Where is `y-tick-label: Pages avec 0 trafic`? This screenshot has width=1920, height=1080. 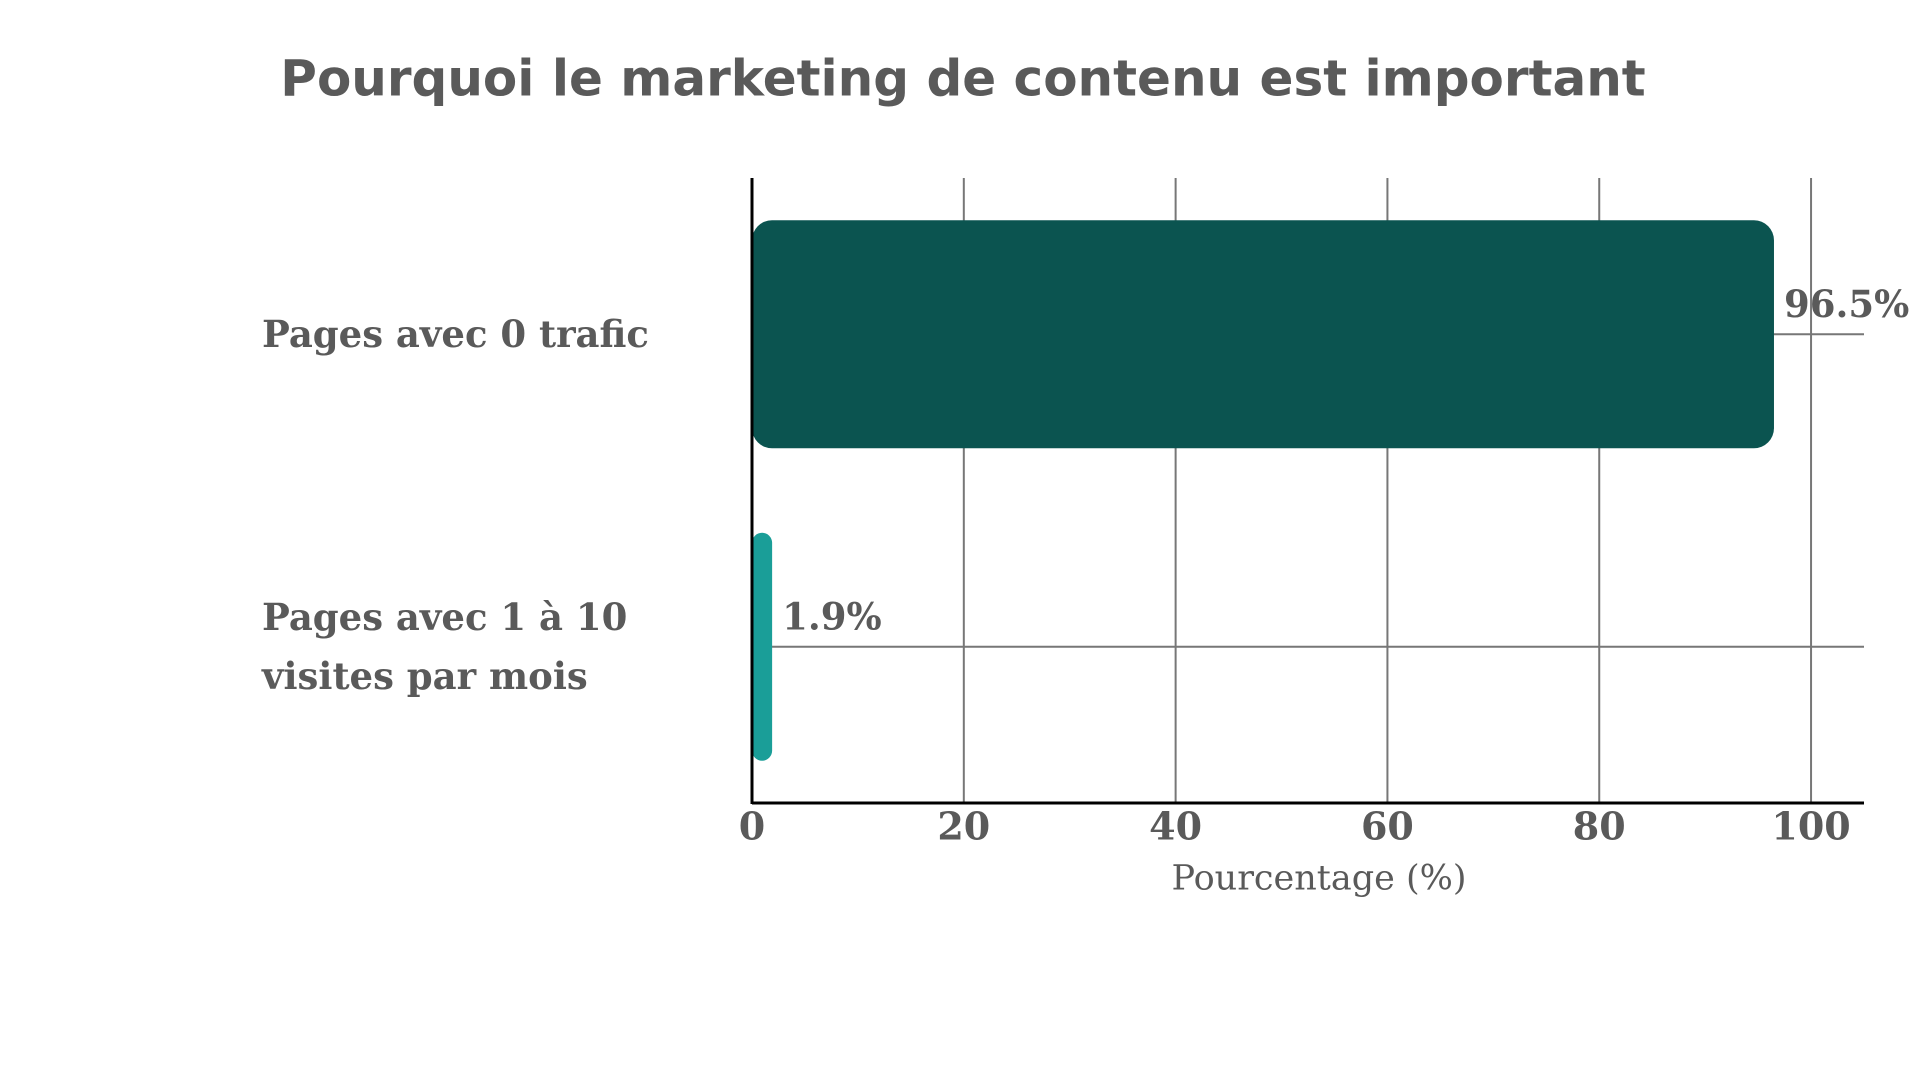 y-tick-label: Pages avec 0 trafic is located at coordinates (455, 333).